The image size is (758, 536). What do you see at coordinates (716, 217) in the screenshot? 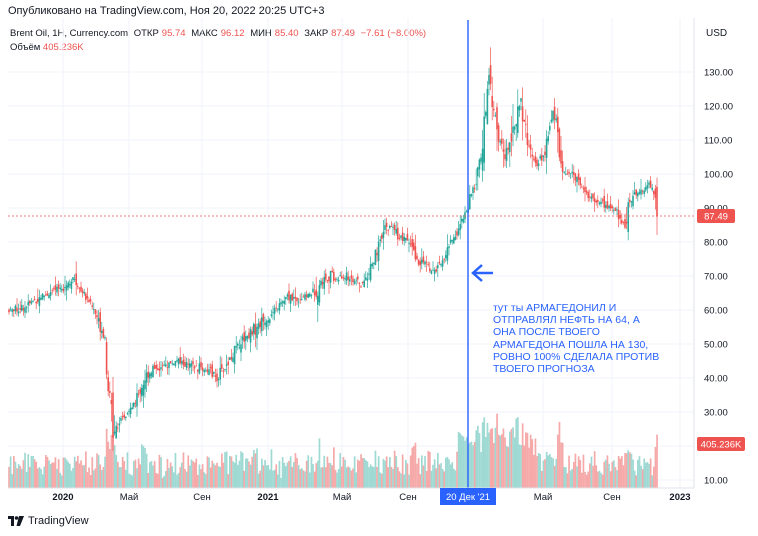
I see `svg-text: 87.49` at bounding box center [716, 217].